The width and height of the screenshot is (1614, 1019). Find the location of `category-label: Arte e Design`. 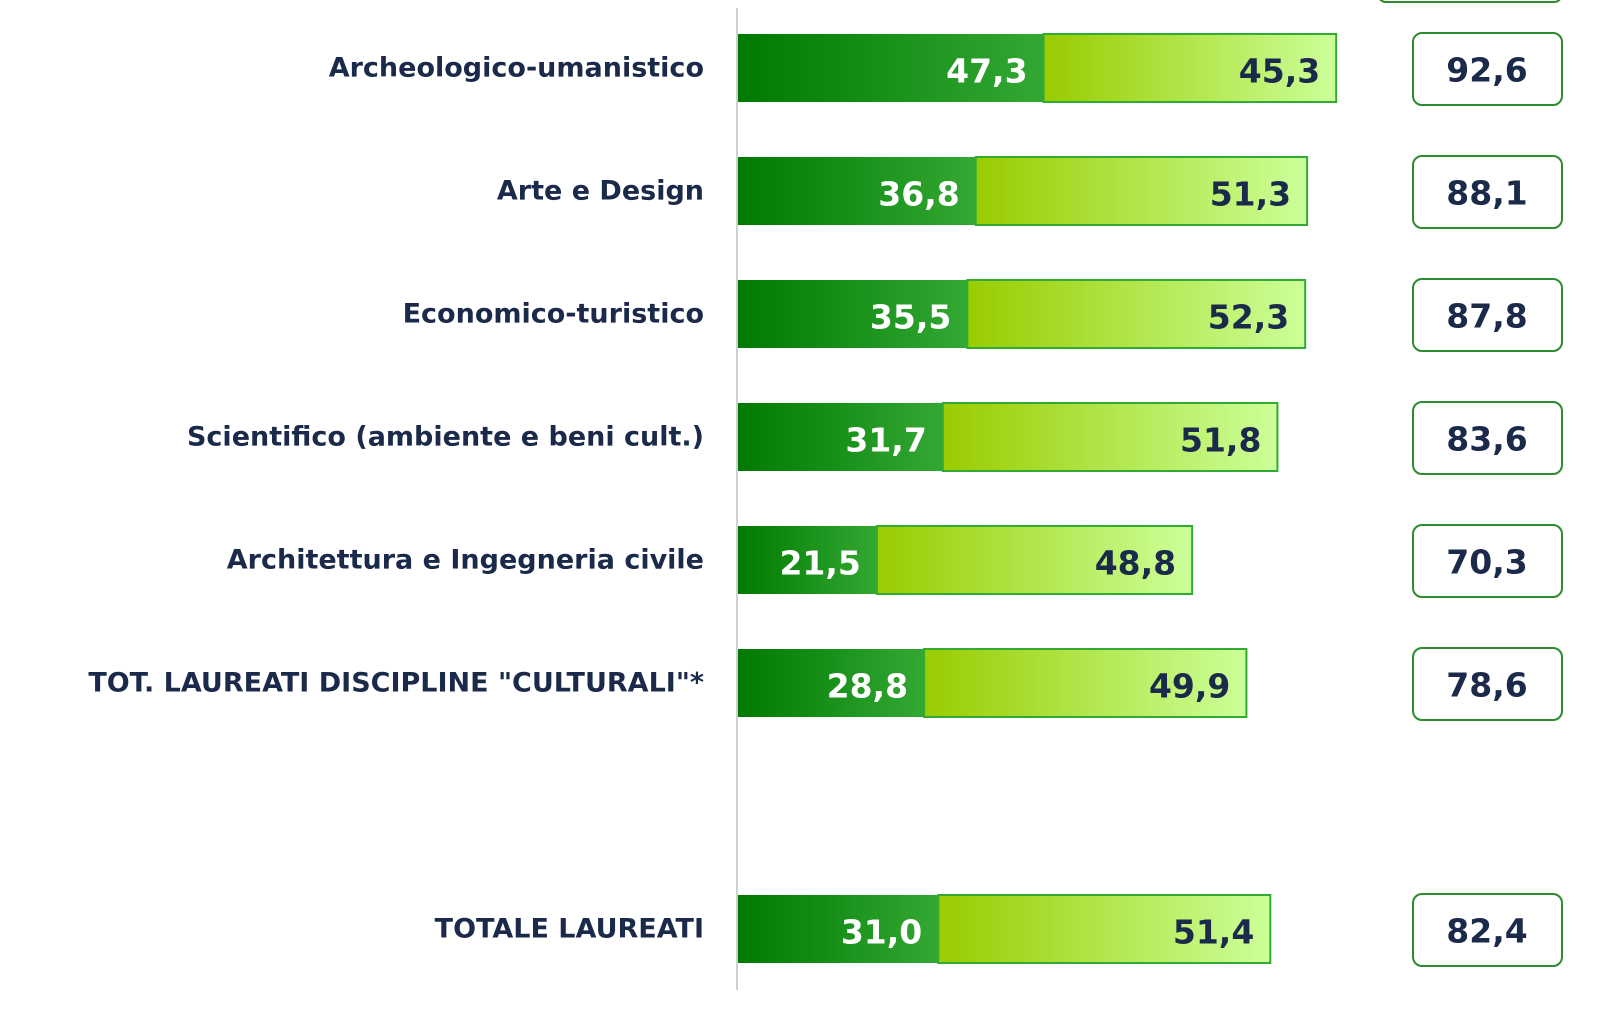

category-label: Arte e Design is located at coordinates (600, 191).